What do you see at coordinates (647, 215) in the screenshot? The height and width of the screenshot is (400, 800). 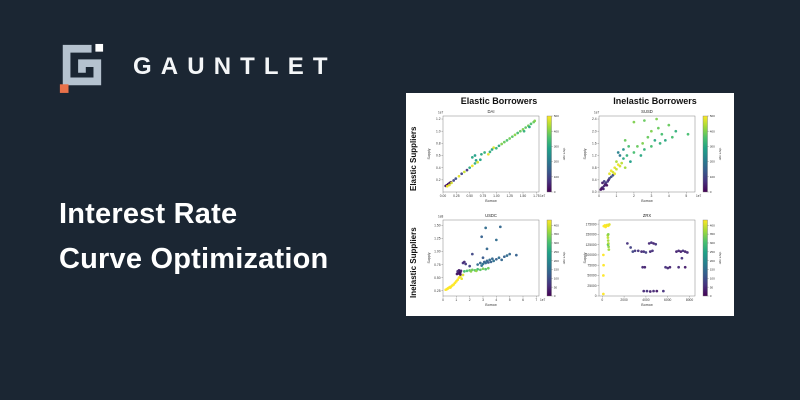 I see `svg-text: ZRX` at bounding box center [647, 215].